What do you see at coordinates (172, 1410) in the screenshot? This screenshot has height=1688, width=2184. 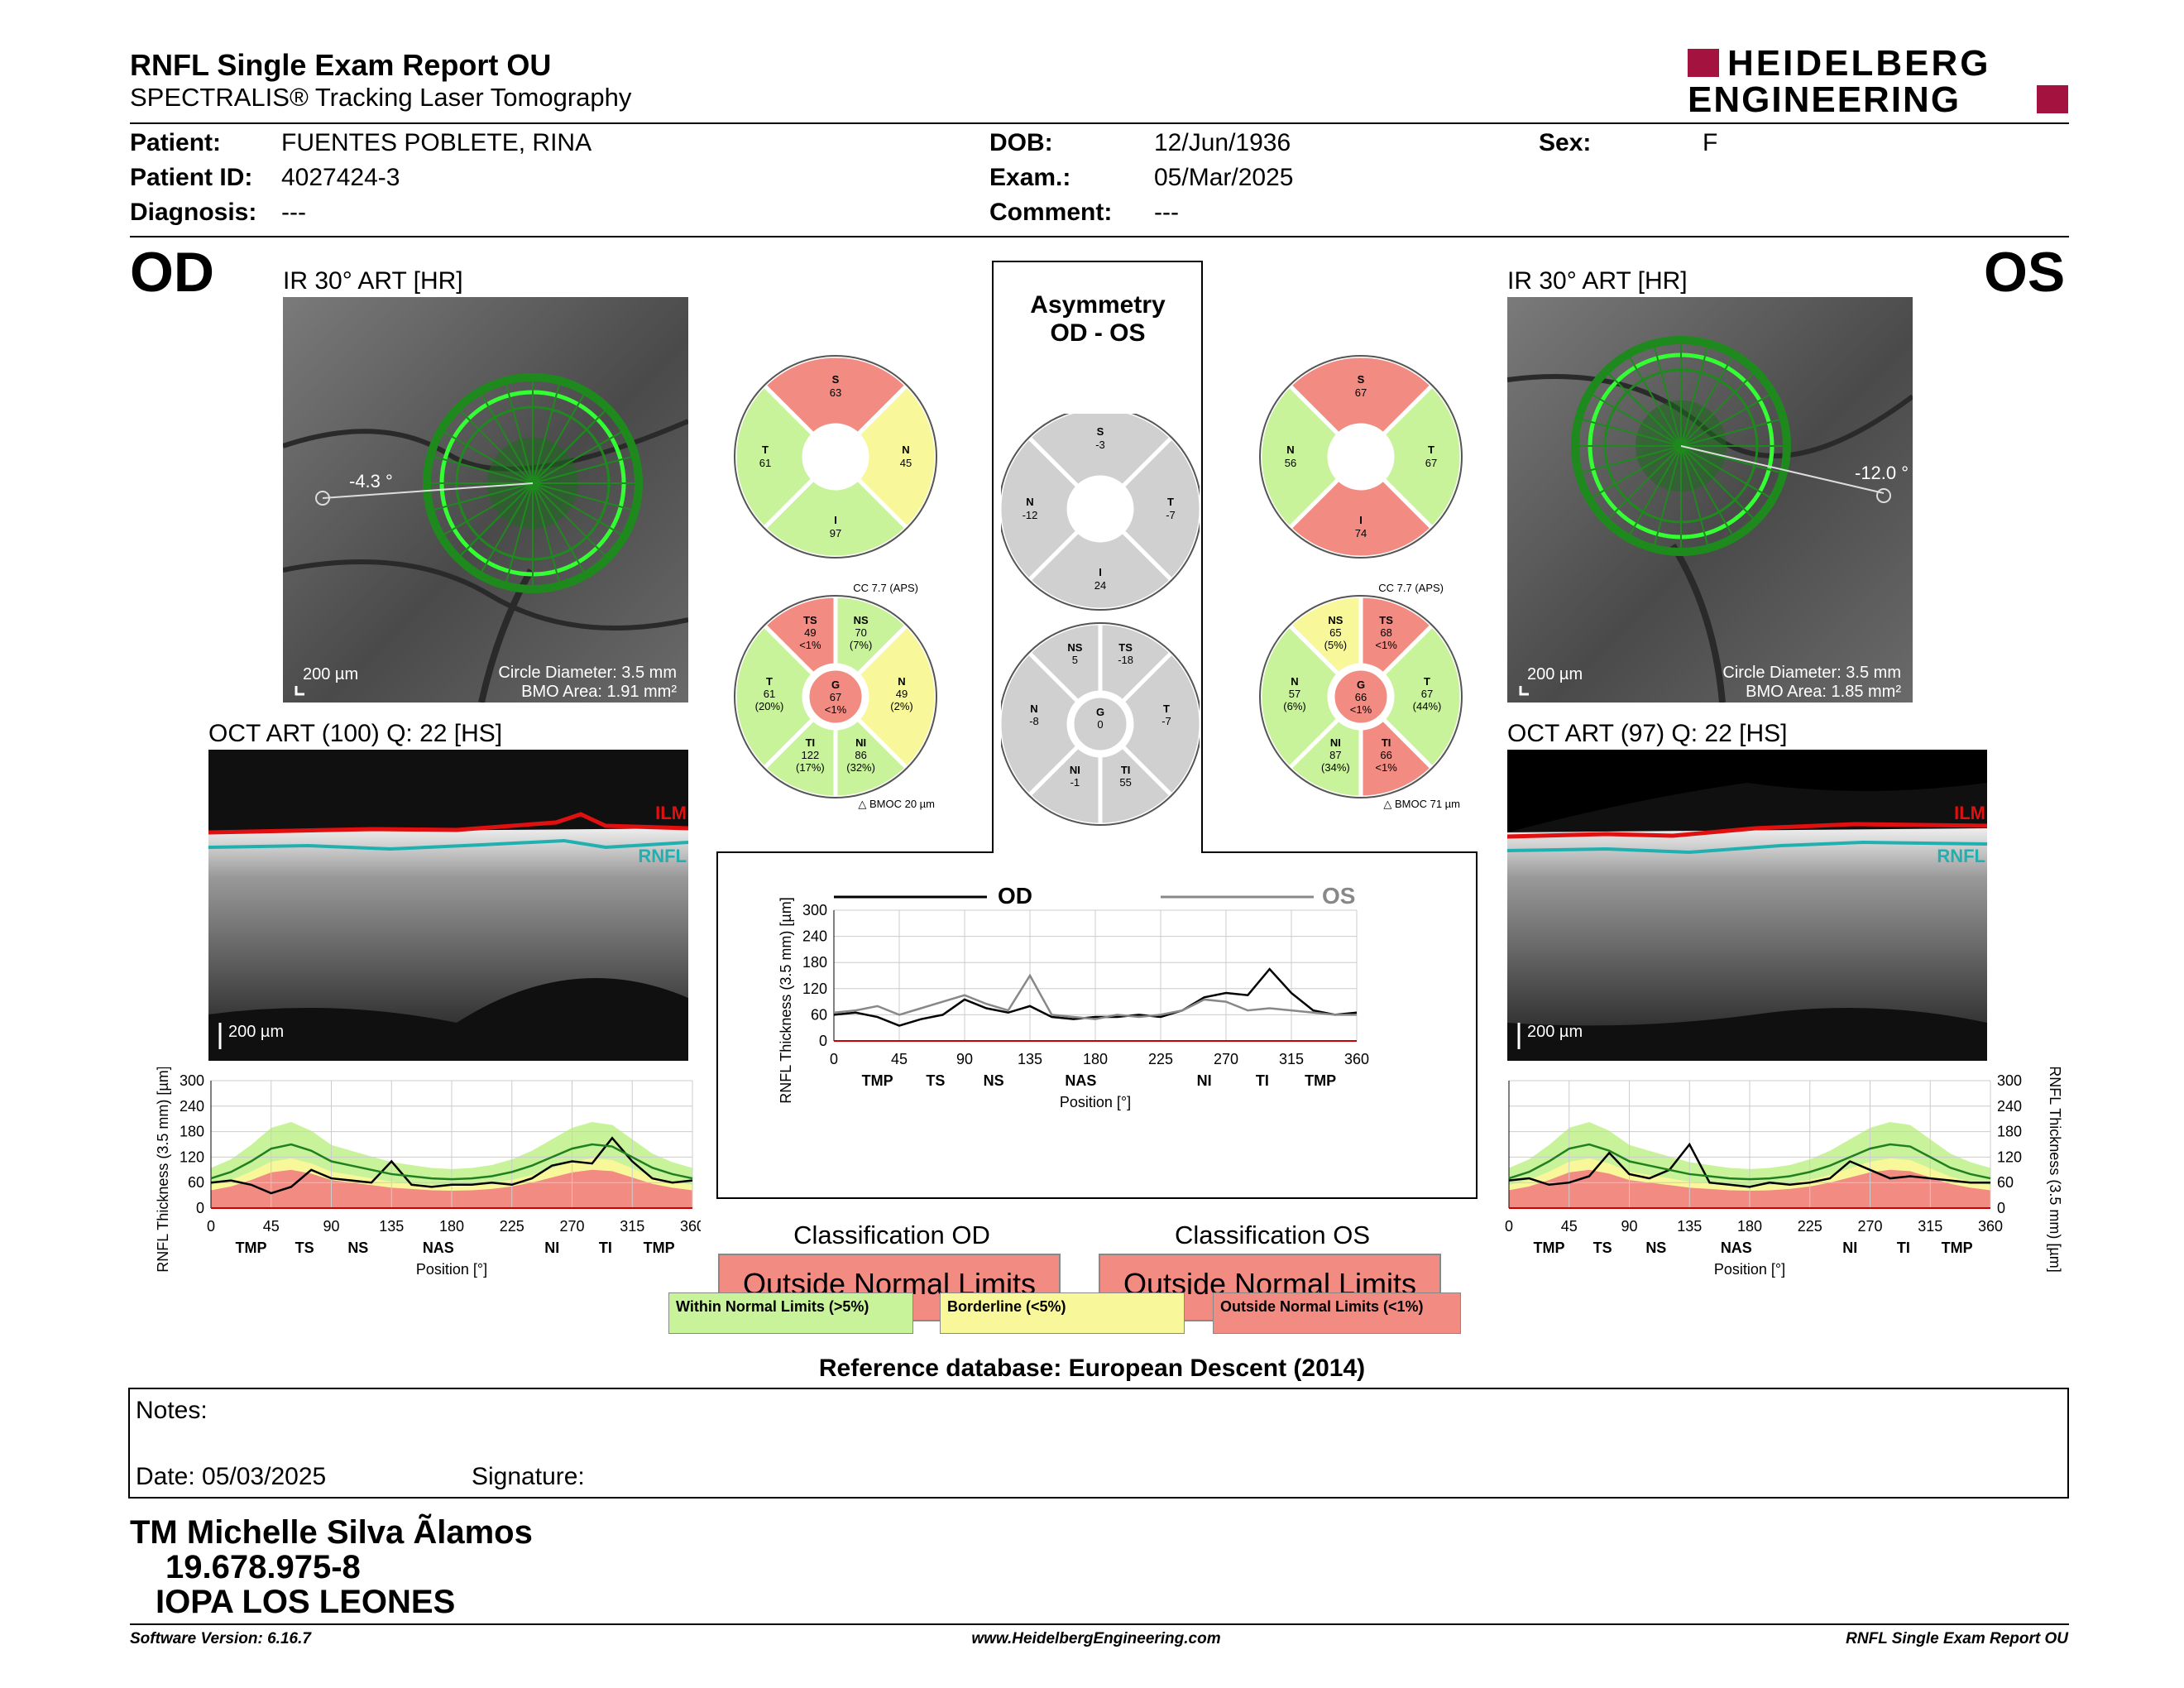 I see `notes-label: Notes:` at bounding box center [172, 1410].